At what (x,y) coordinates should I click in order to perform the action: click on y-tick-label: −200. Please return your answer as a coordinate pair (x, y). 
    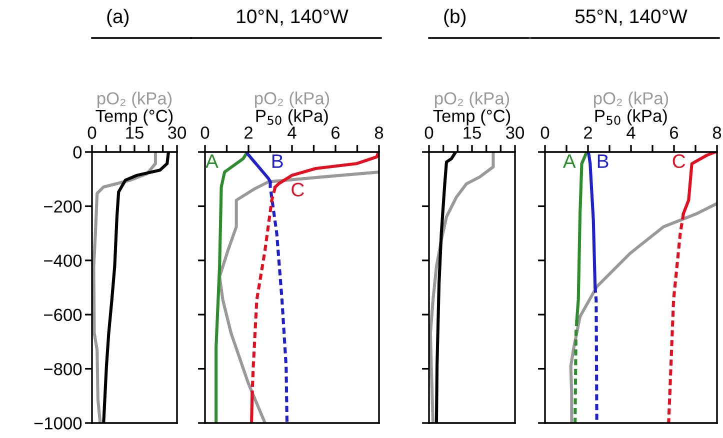
    Looking at the image, I should click on (63, 206).